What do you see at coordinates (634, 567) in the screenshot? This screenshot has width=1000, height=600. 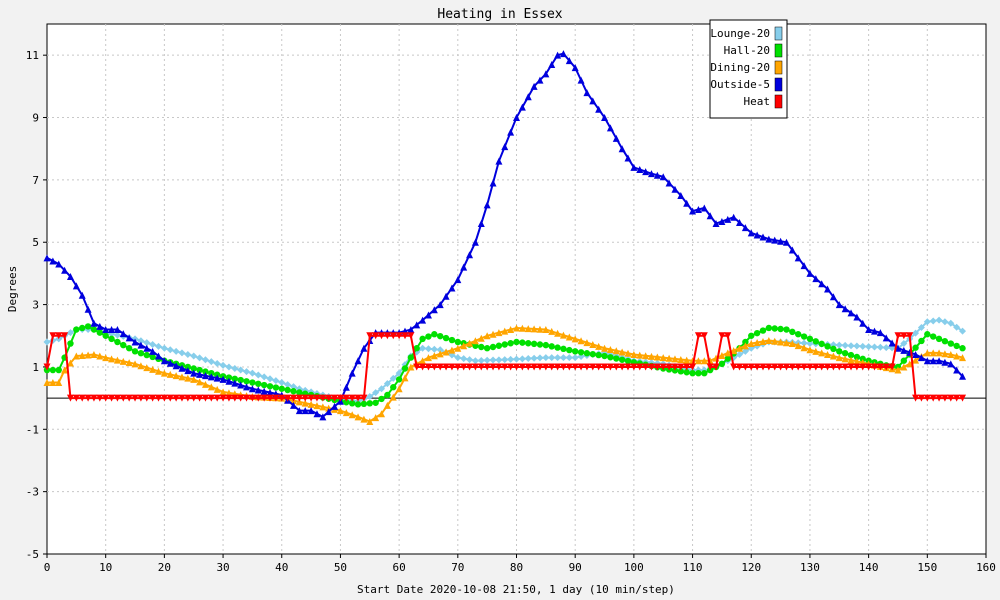 I see `x-tick-label: 100` at bounding box center [634, 567].